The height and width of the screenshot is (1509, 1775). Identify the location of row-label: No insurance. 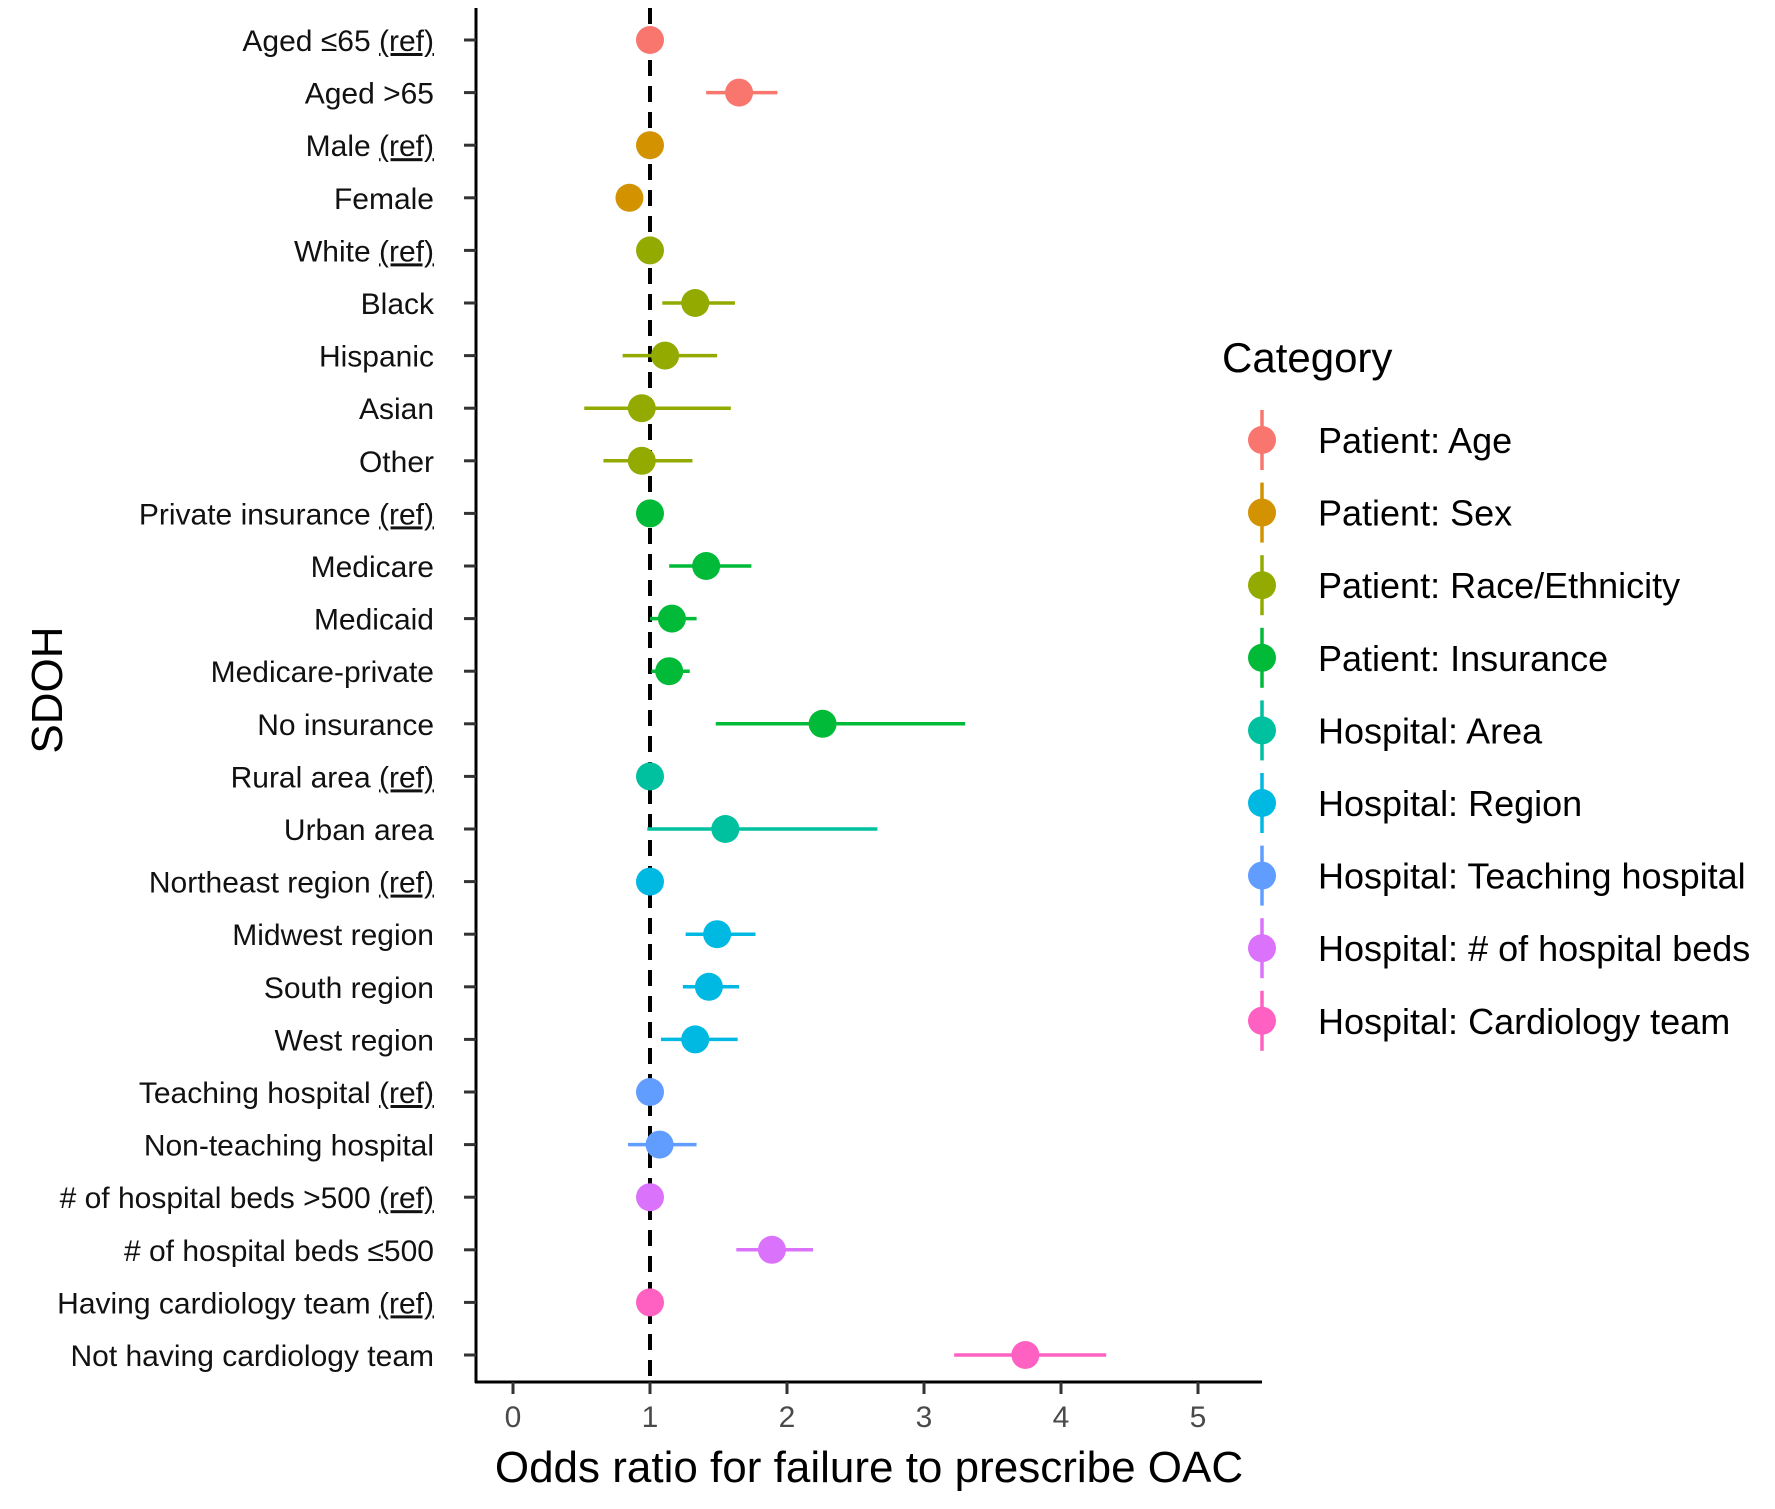
(345, 725).